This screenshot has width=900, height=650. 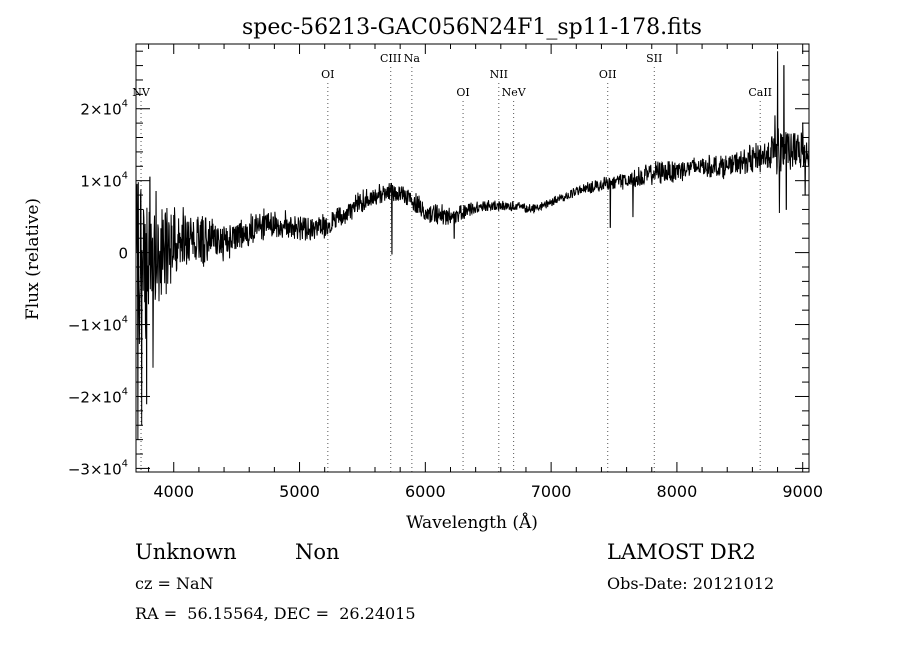 I want to click on y-tick-mantissa: −2×10, so click(x=95, y=397).